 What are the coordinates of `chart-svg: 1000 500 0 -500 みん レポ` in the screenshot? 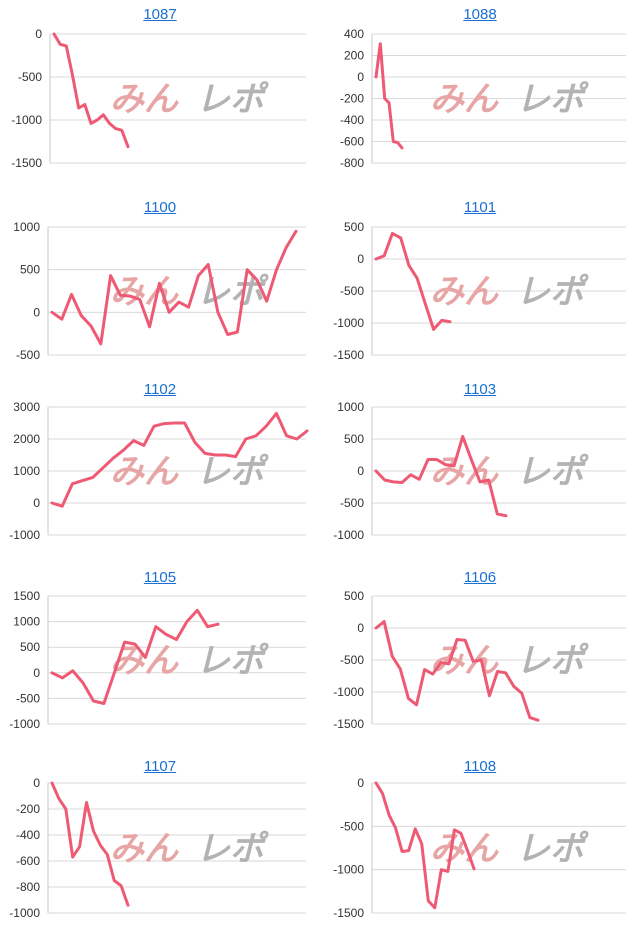 It's located at (159, 291).